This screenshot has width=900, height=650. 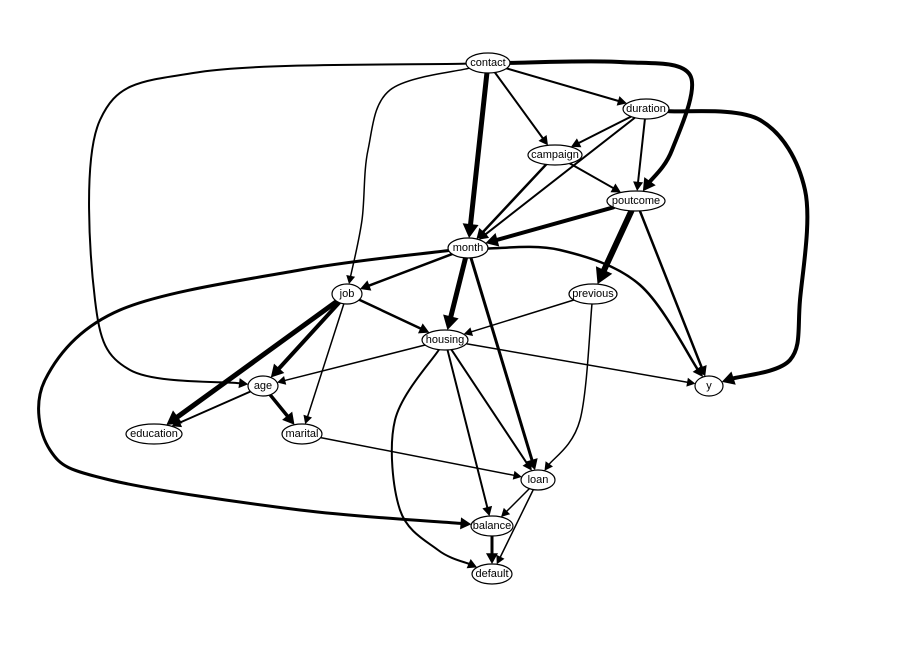 What do you see at coordinates (472, 564) in the screenshot?
I see `arrowhead-housing-to-default` at bounding box center [472, 564].